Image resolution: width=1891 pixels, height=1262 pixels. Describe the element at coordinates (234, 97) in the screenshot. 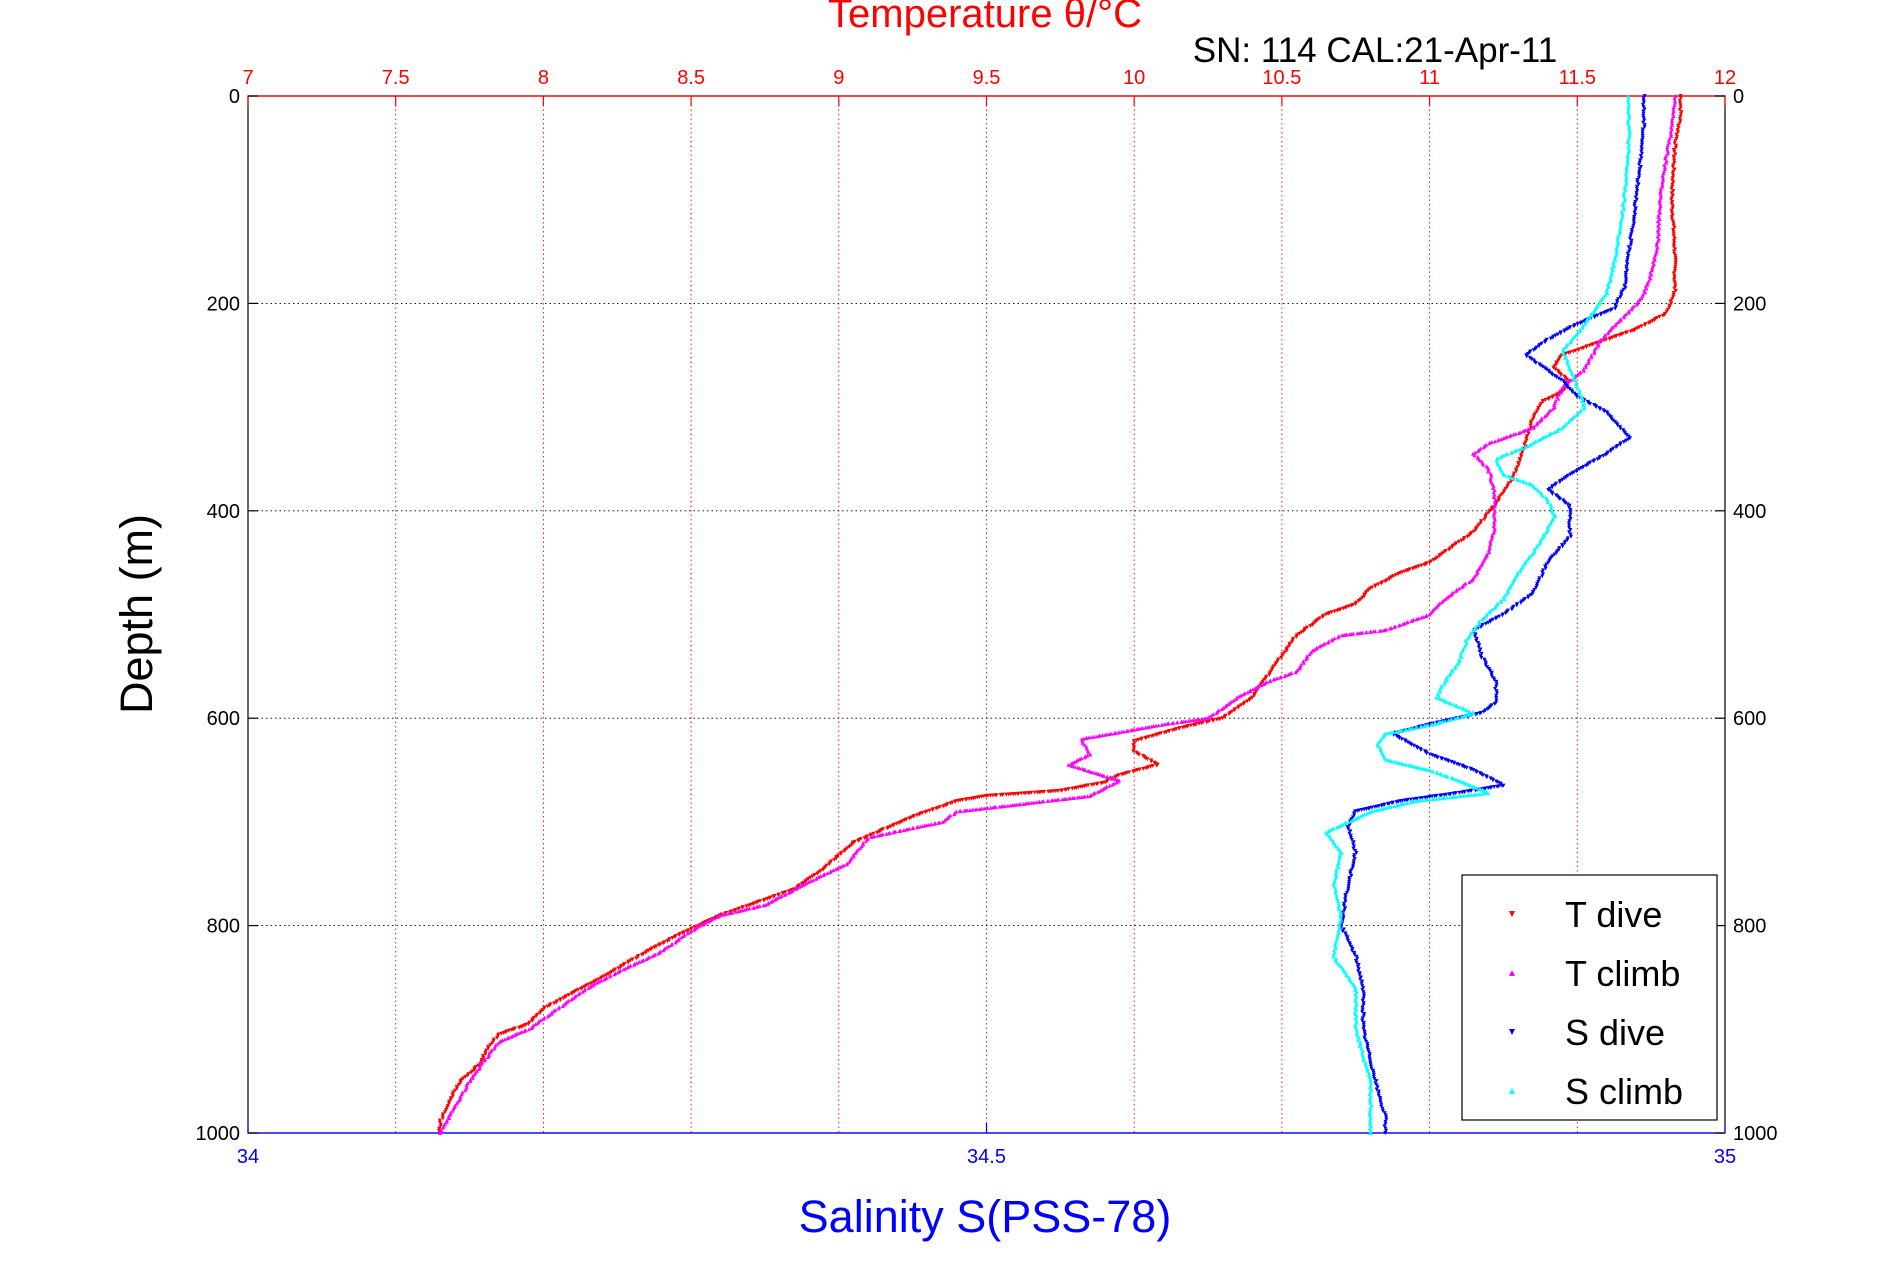

I see `depth-tick-label-left: 0` at that location.